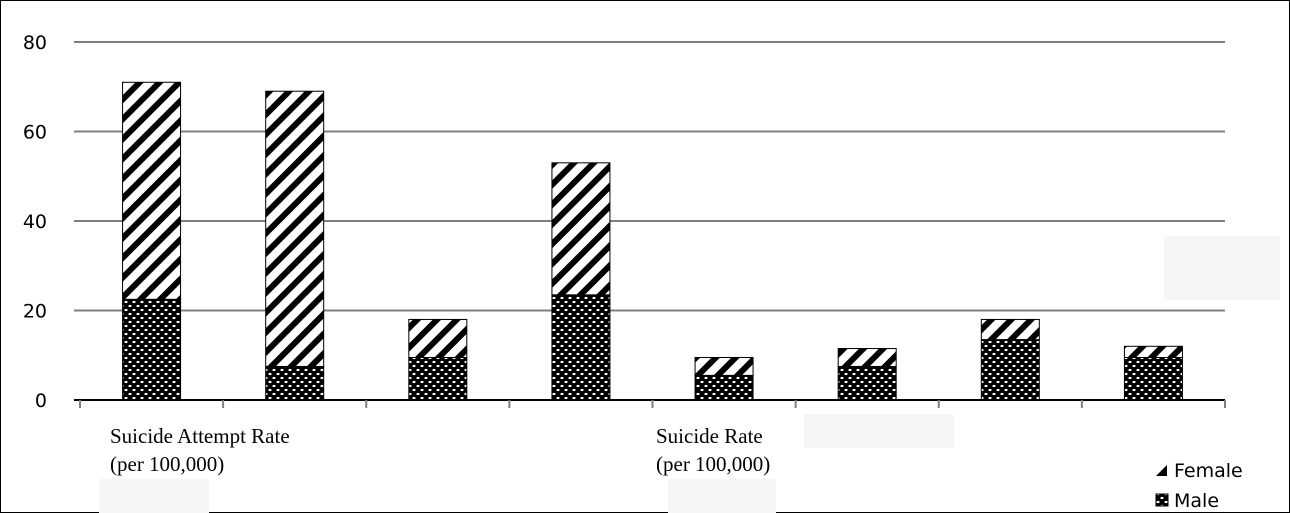  What do you see at coordinates (35, 133) in the screenshot?
I see `y-tick-label: 60` at bounding box center [35, 133].